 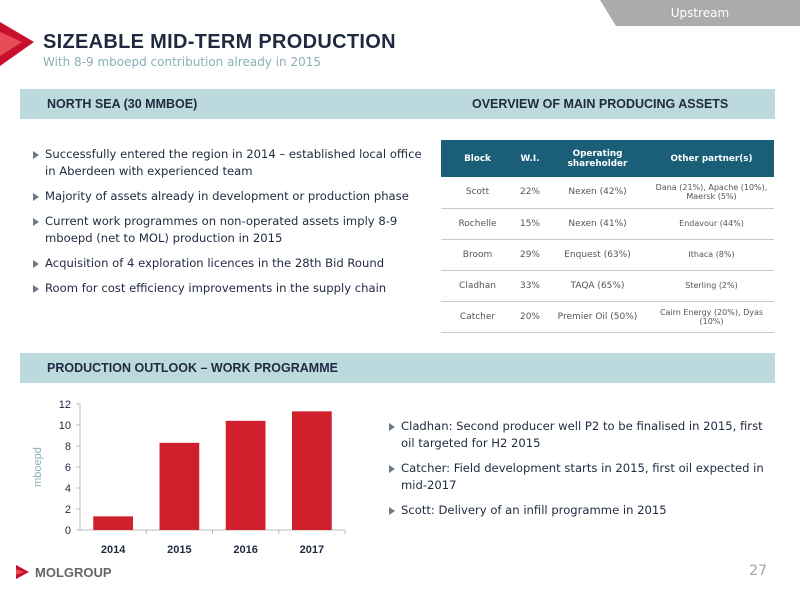 What do you see at coordinates (530, 193) in the screenshot?
I see `table-cell: 22%` at bounding box center [530, 193].